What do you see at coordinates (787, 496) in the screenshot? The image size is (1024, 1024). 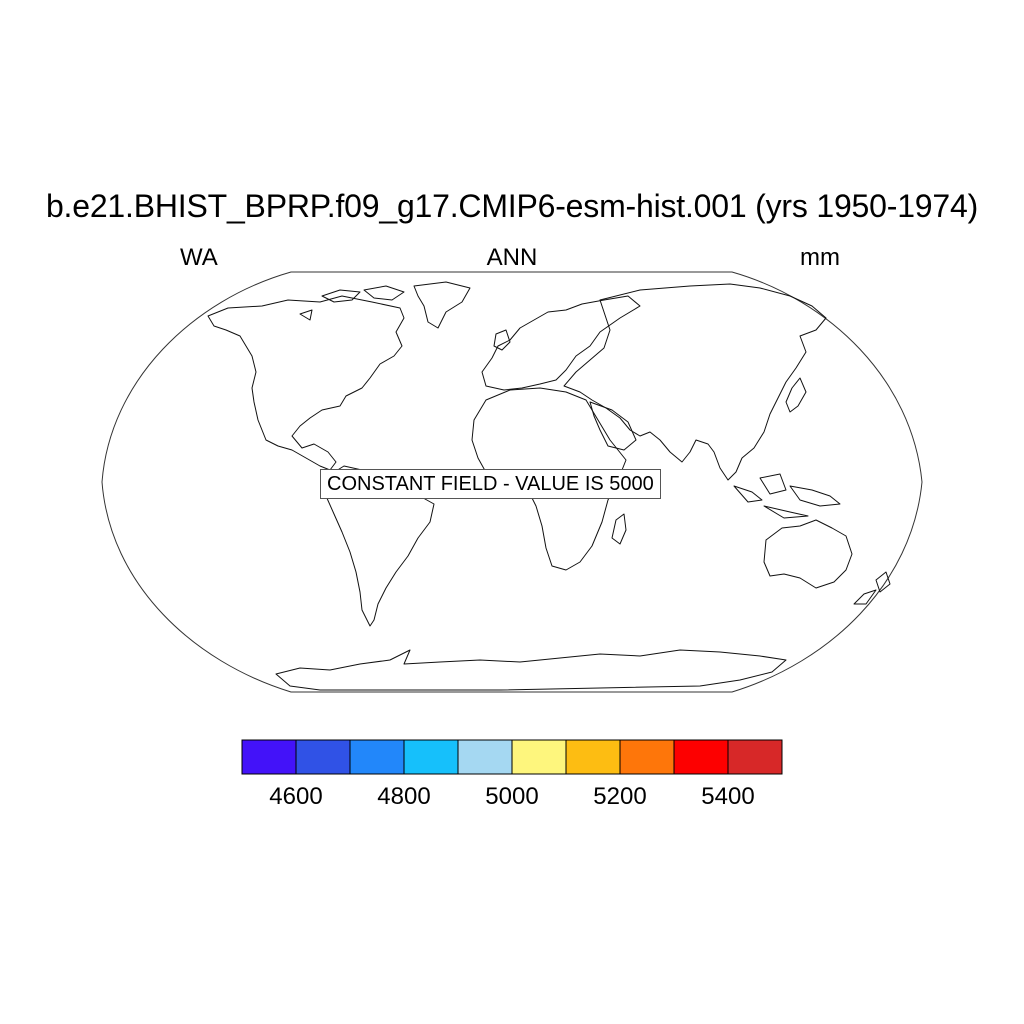 I see `coast-southeast-asia-islands` at bounding box center [787, 496].